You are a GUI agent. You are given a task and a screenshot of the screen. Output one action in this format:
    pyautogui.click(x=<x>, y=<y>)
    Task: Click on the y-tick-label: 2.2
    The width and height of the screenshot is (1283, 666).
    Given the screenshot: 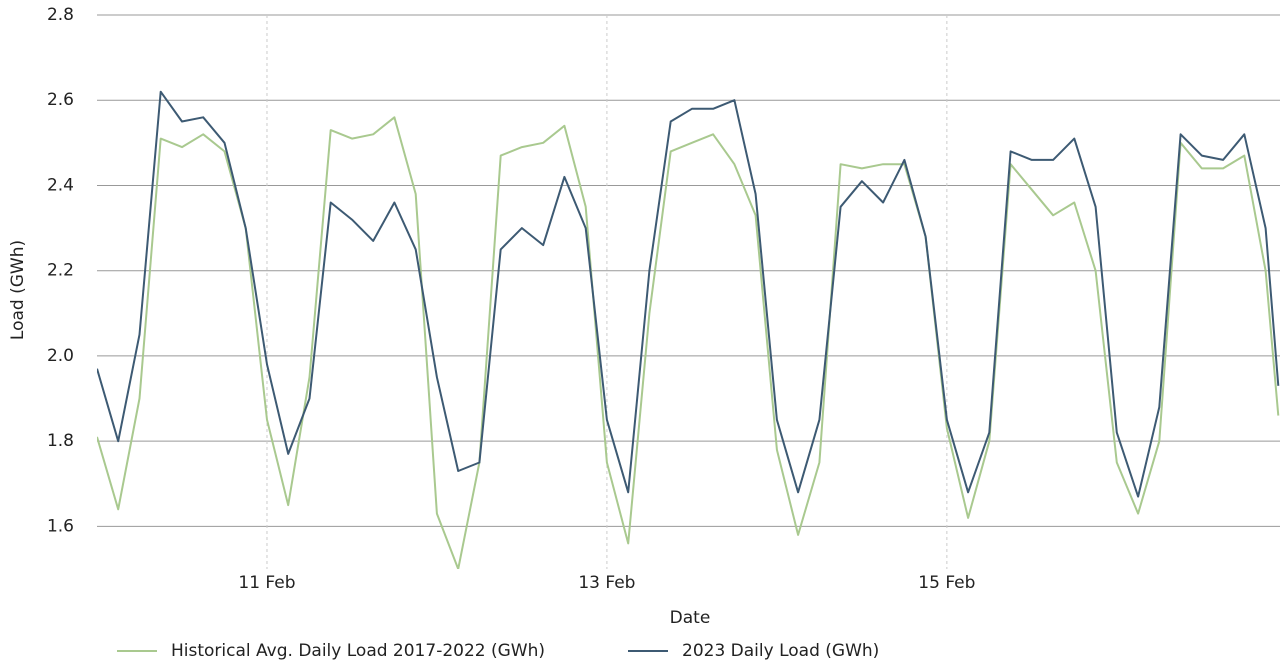 What is the action you would take?
    pyautogui.click(x=60, y=271)
    